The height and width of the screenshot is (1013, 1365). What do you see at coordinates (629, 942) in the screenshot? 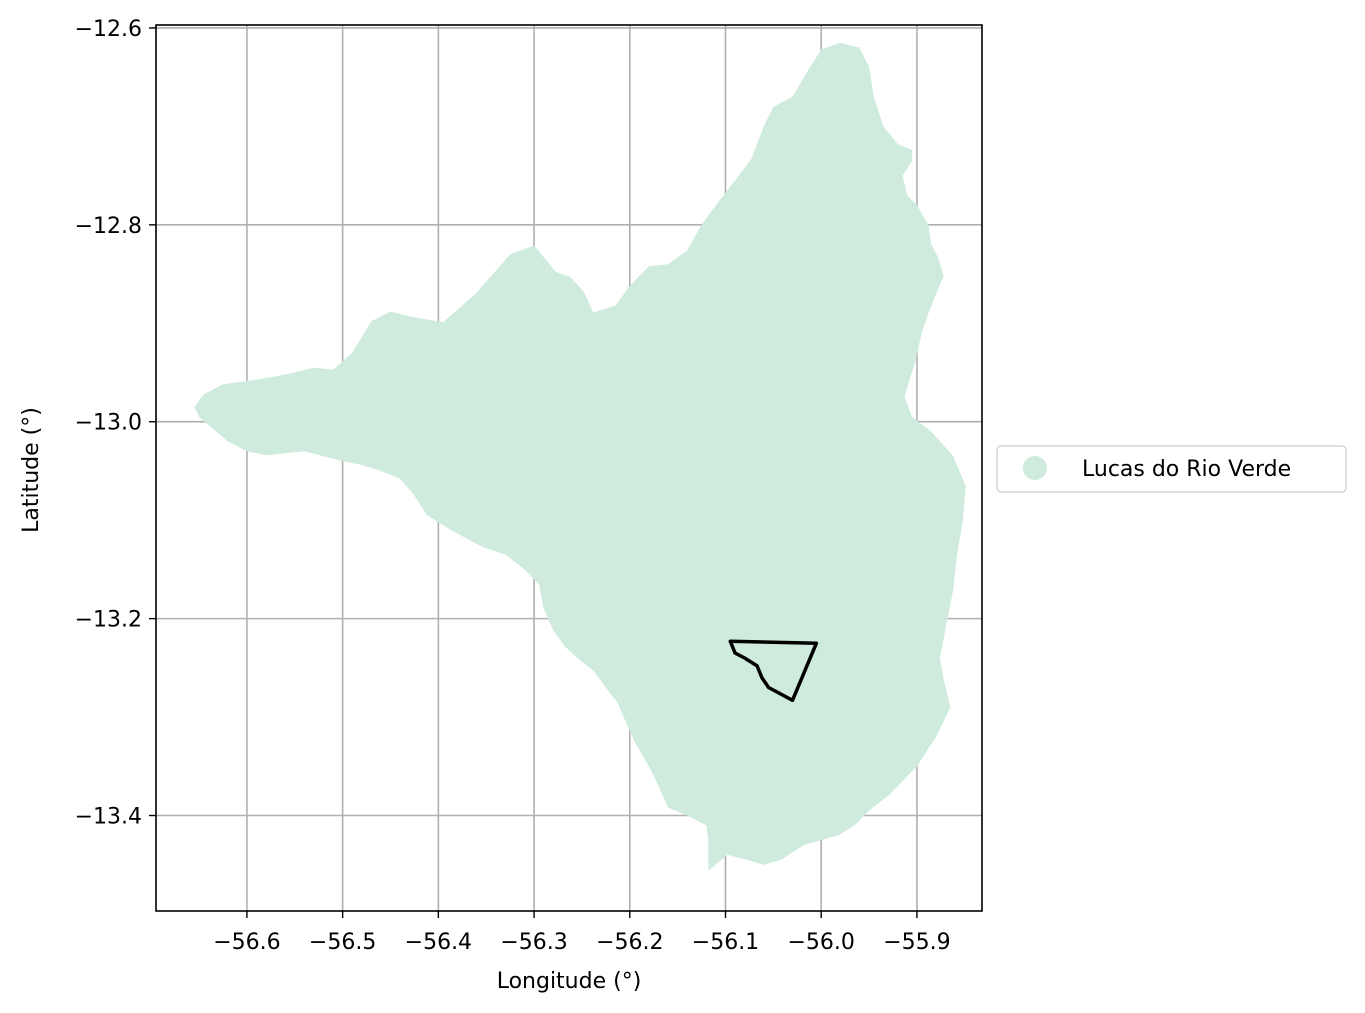
I see `x-tick-label: −56.2` at bounding box center [629, 942].